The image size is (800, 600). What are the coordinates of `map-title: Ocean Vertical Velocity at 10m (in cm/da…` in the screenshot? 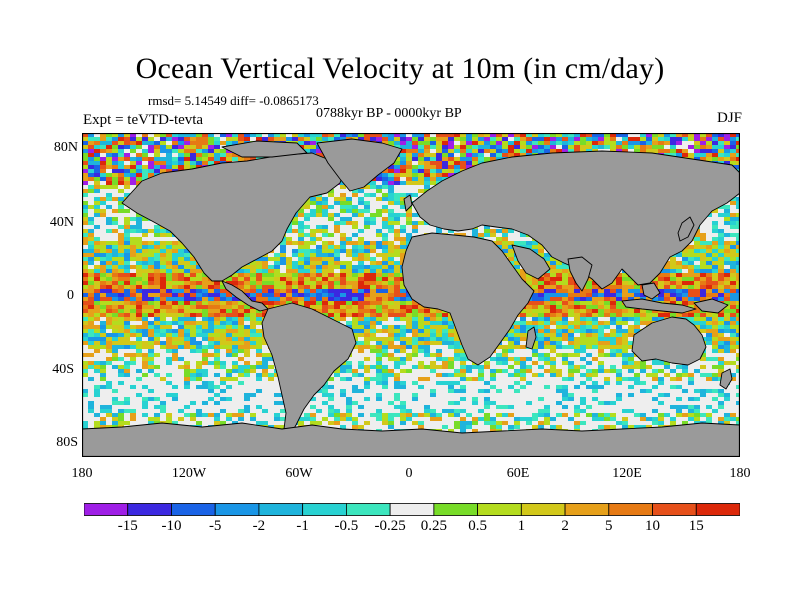 It's located at (400, 68).